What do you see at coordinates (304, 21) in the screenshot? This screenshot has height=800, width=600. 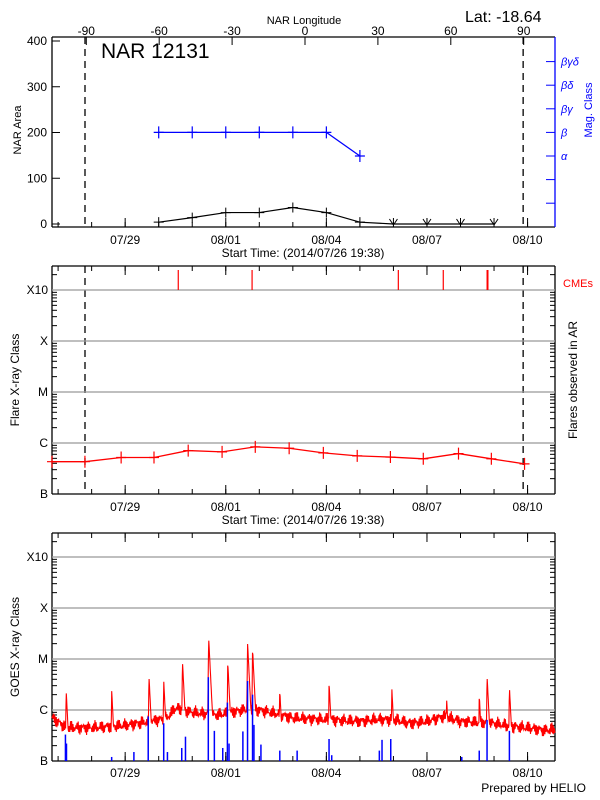 I see `top-axis-label: NAR Longitude` at bounding box center [304, 21].